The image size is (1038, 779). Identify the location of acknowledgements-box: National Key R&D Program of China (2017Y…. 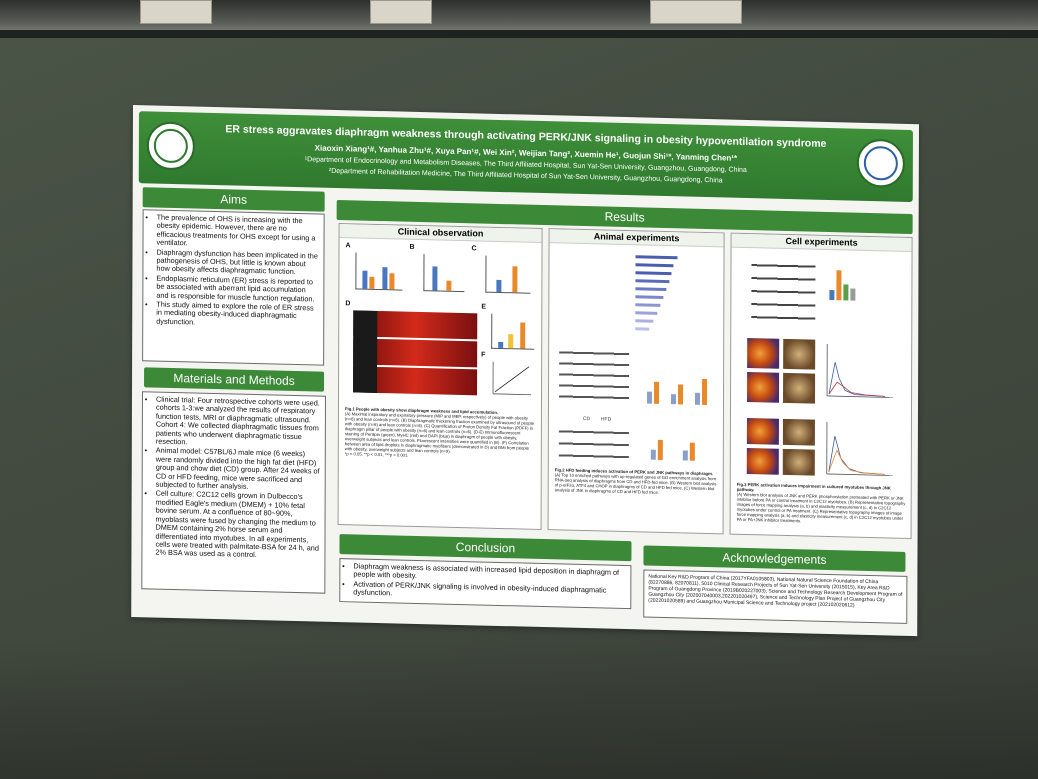
(775, 596).